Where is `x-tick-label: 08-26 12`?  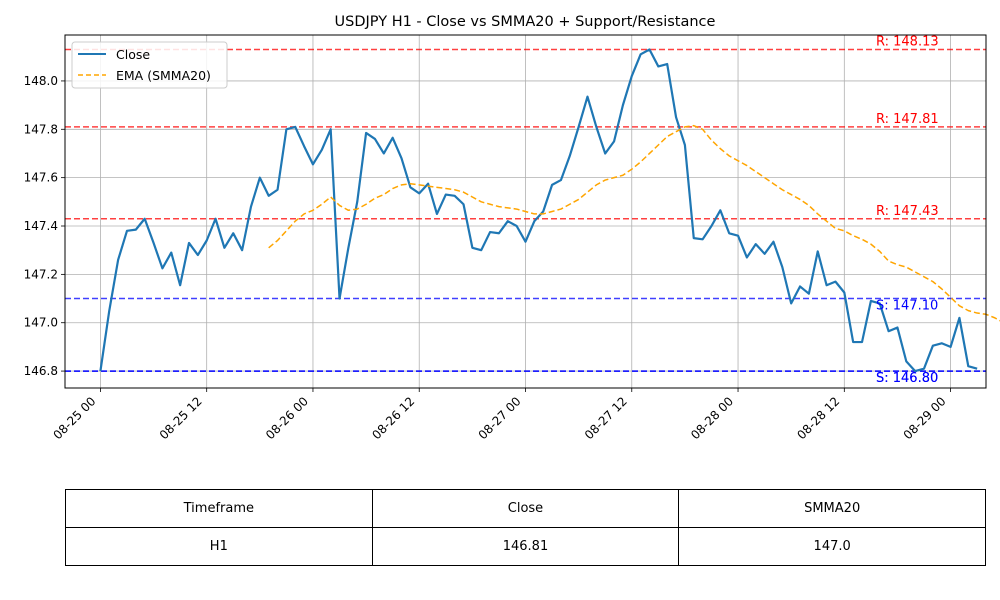 x-tick-label: 08-26 12 is located at coordinates (393, 418).